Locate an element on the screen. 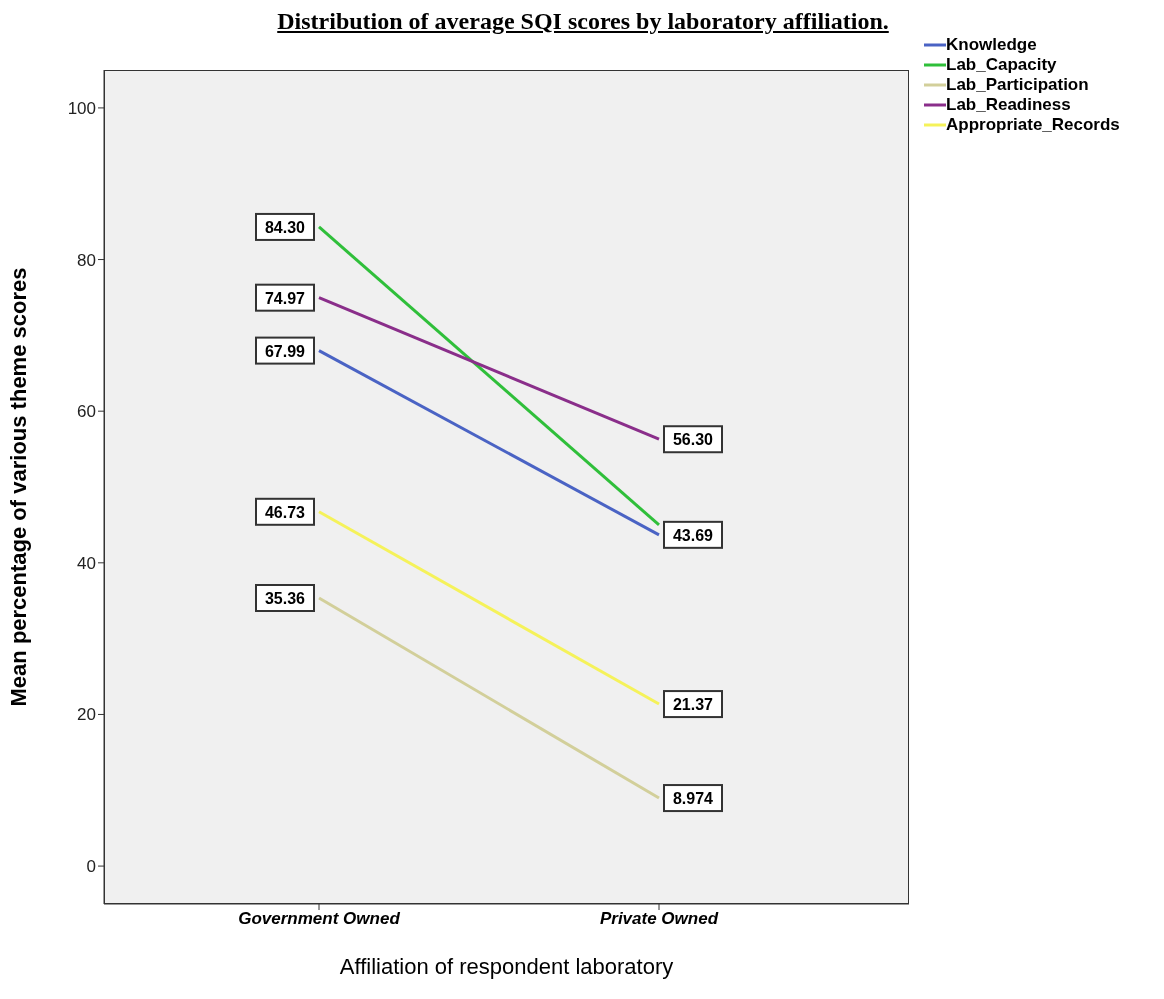 This screenshot has height=999, width=1164. y-tick-label: 0 is located at coordinates (91, 867).